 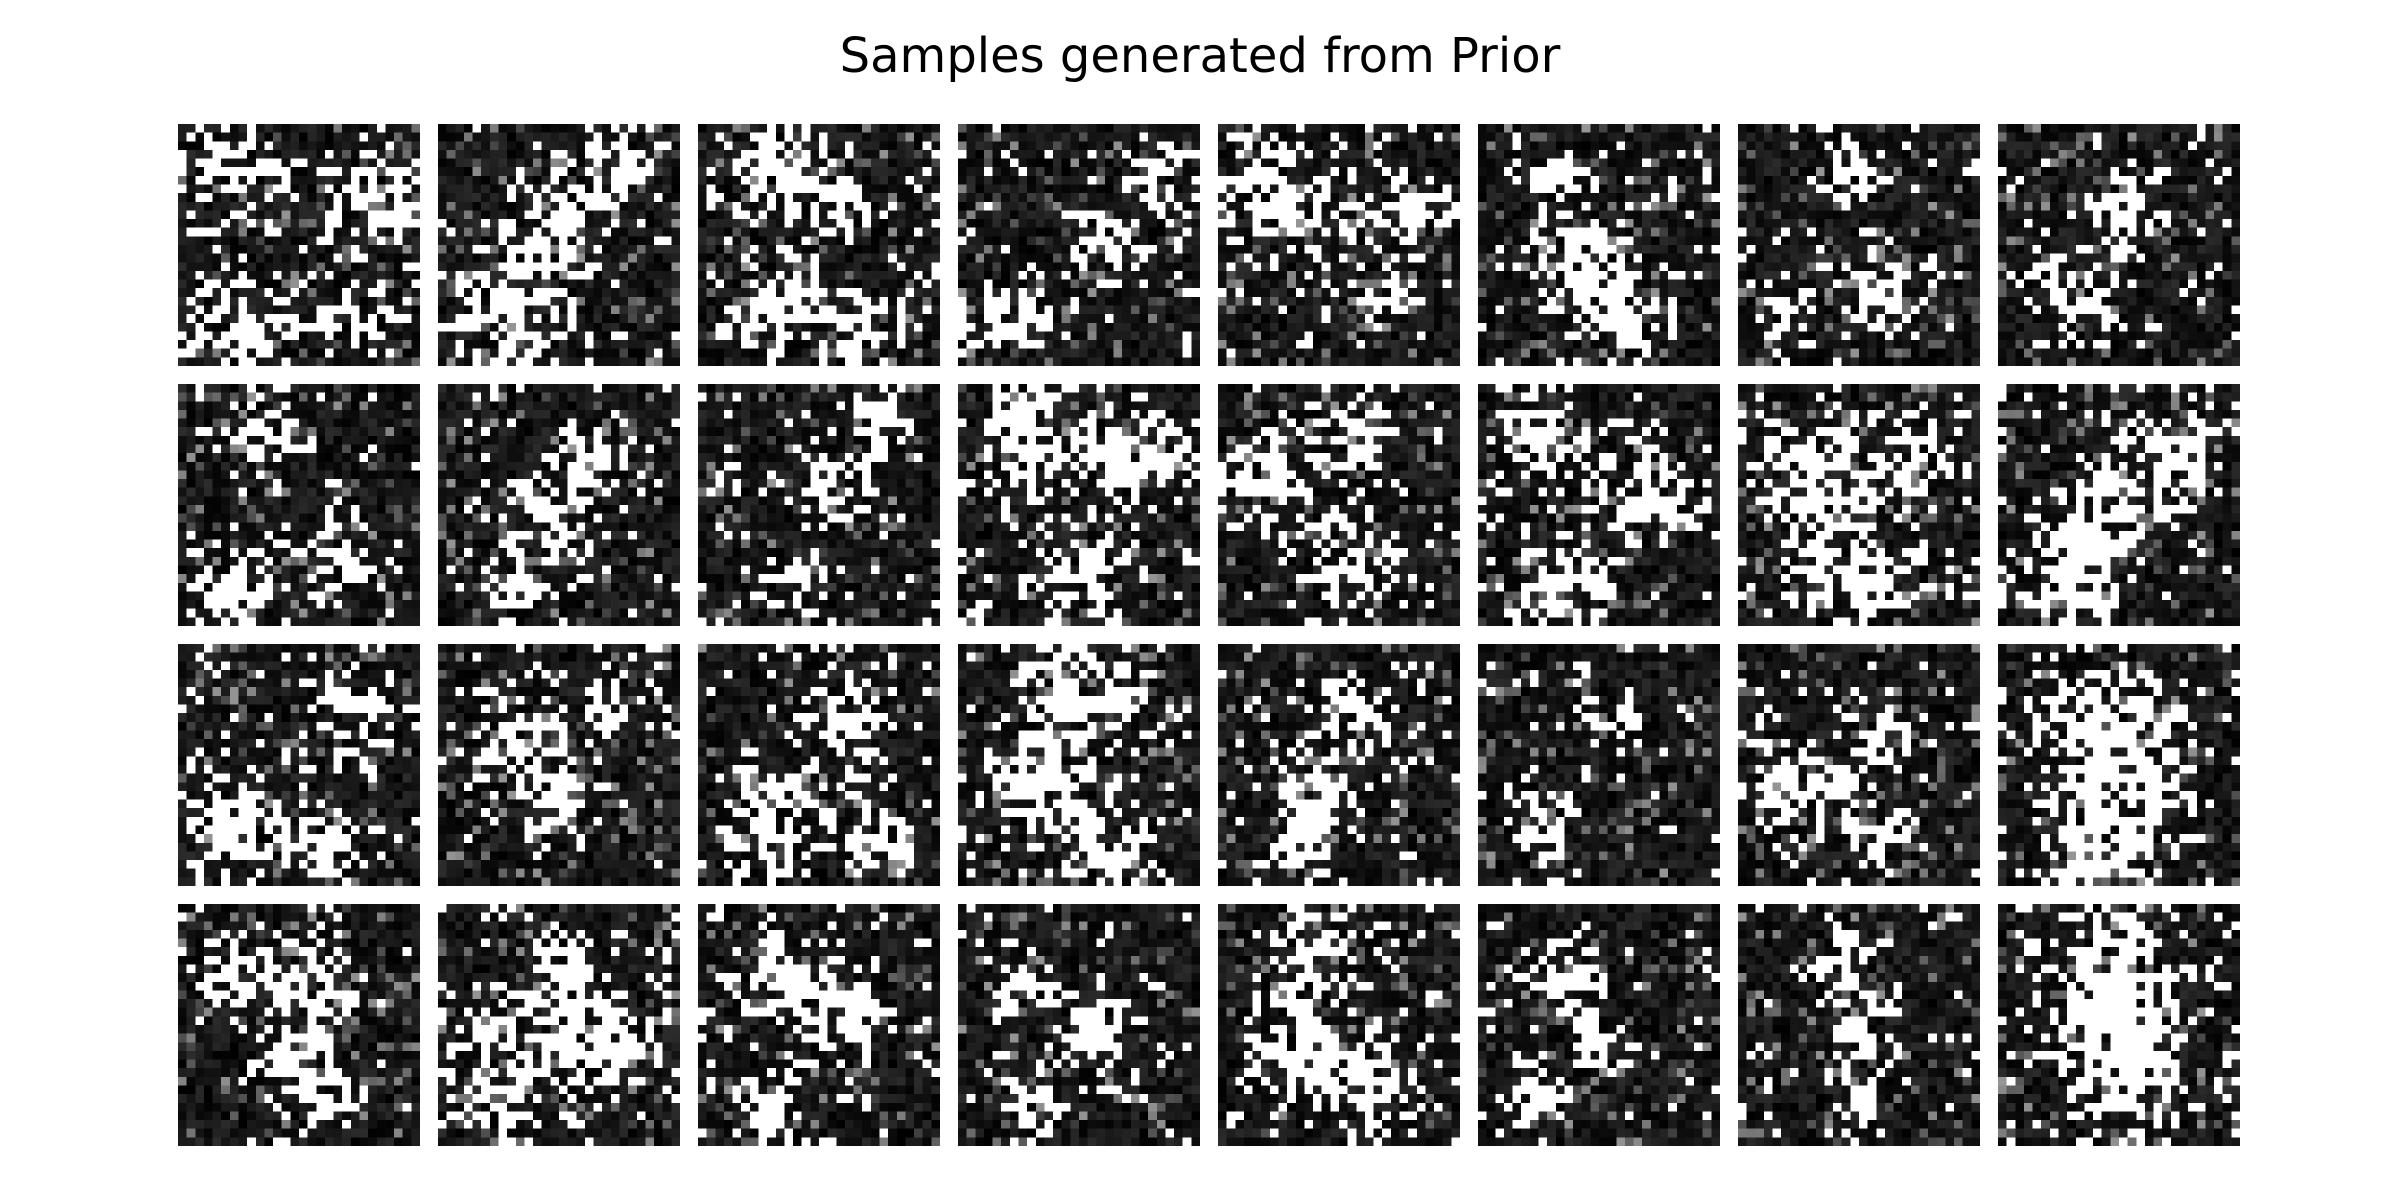 I want to click on sample-image-r2-c3, so click(x=1079, y=765).